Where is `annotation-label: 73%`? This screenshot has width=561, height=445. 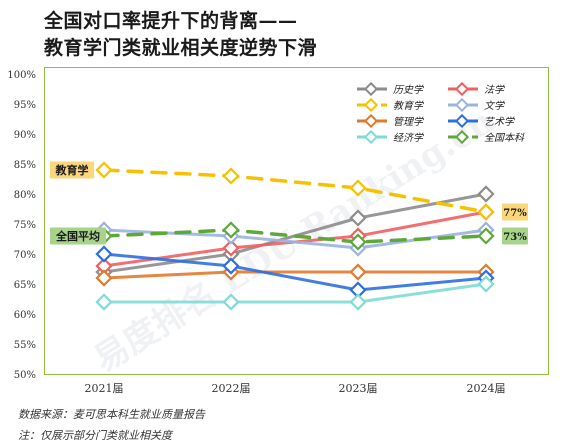
annotation-label: 73% is located at coordinates (515, 237).